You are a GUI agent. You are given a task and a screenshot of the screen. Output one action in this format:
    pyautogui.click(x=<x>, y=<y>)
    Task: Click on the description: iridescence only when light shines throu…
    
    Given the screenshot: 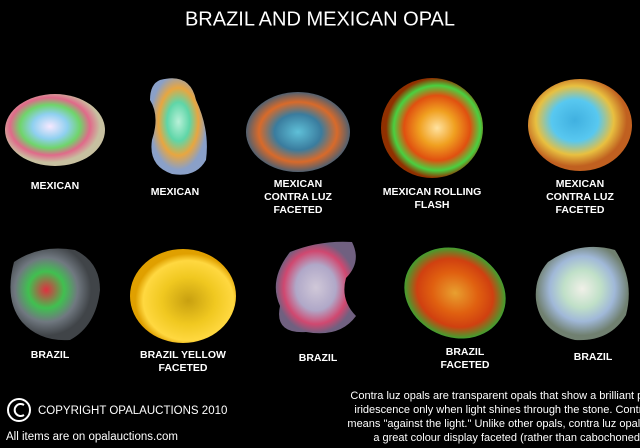 What is the action you would take?
    pyautogui.click(x=497, y=410)
    